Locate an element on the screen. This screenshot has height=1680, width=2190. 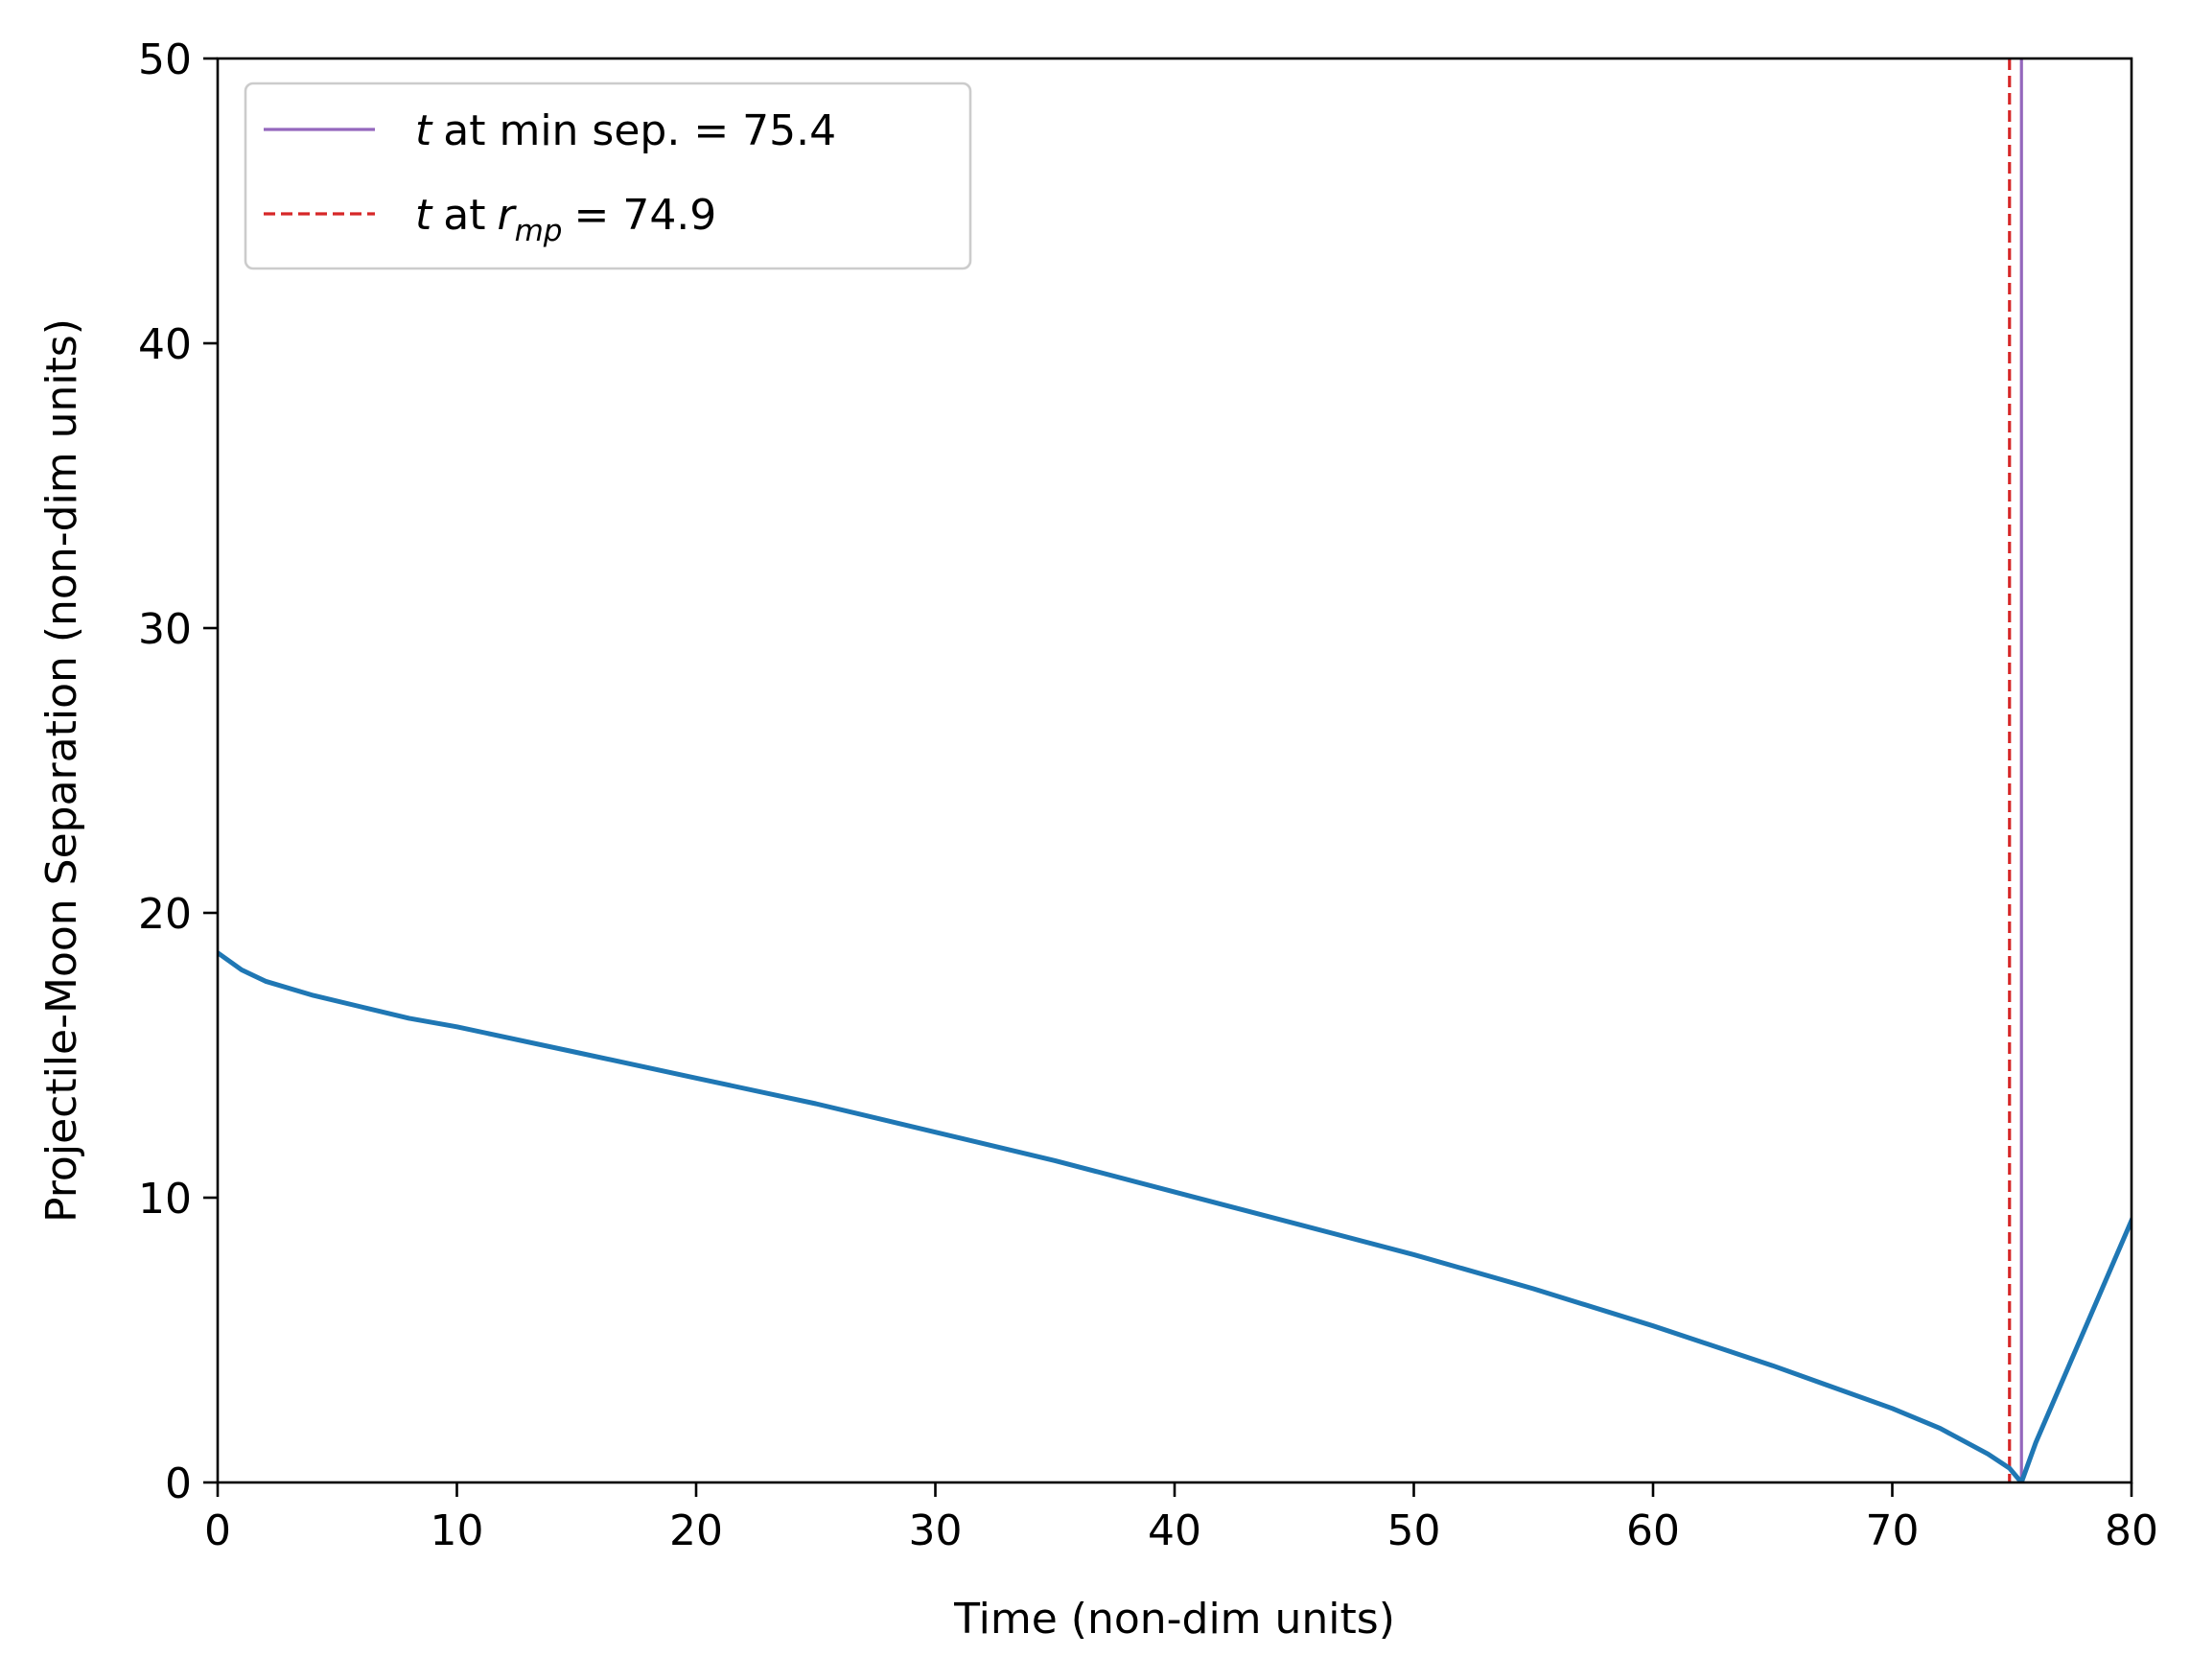
legend-entry-min-sep: t at min sep. = 75.4 is located at coordinates (625, 130).